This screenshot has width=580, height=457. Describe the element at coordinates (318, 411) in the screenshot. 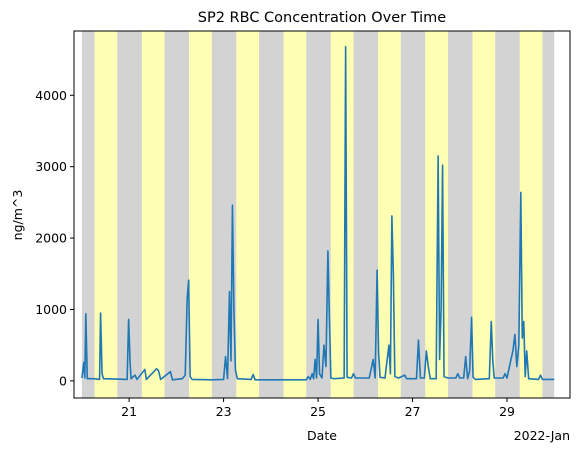

I see `x-tick-label: 25` at that location.